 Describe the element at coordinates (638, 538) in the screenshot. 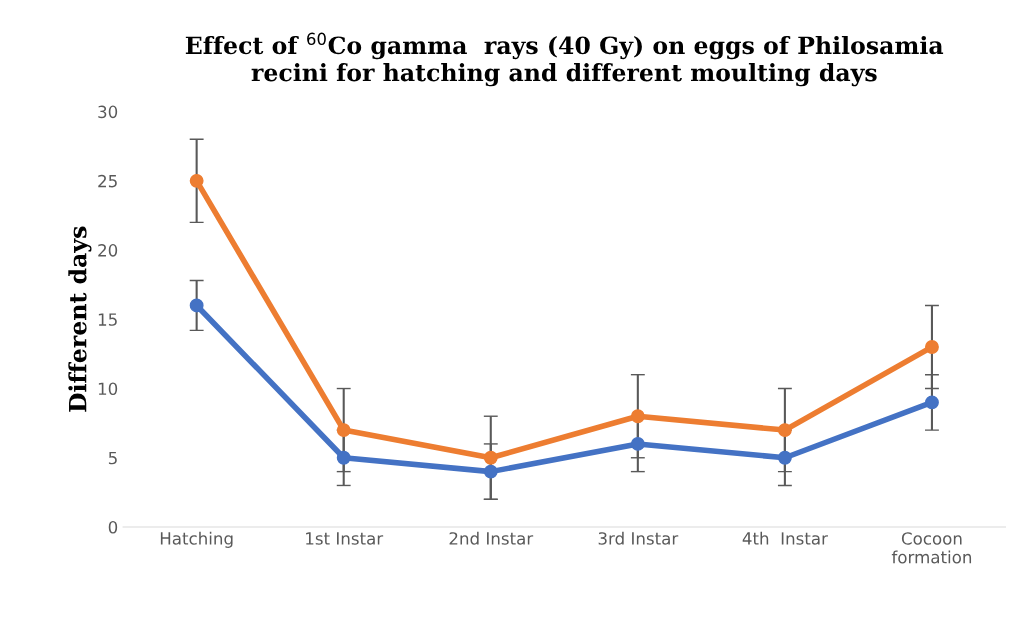

I see `x-tick-label: 3rd Instar` at that location.